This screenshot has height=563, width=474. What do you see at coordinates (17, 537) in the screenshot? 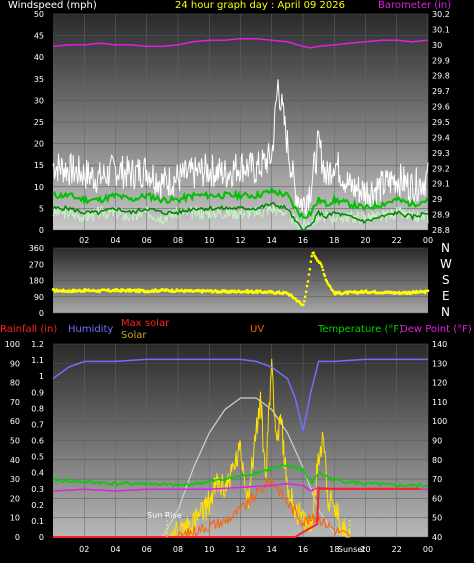
I see `humidity-y-tick: 0` at bounding box center [17, 537].